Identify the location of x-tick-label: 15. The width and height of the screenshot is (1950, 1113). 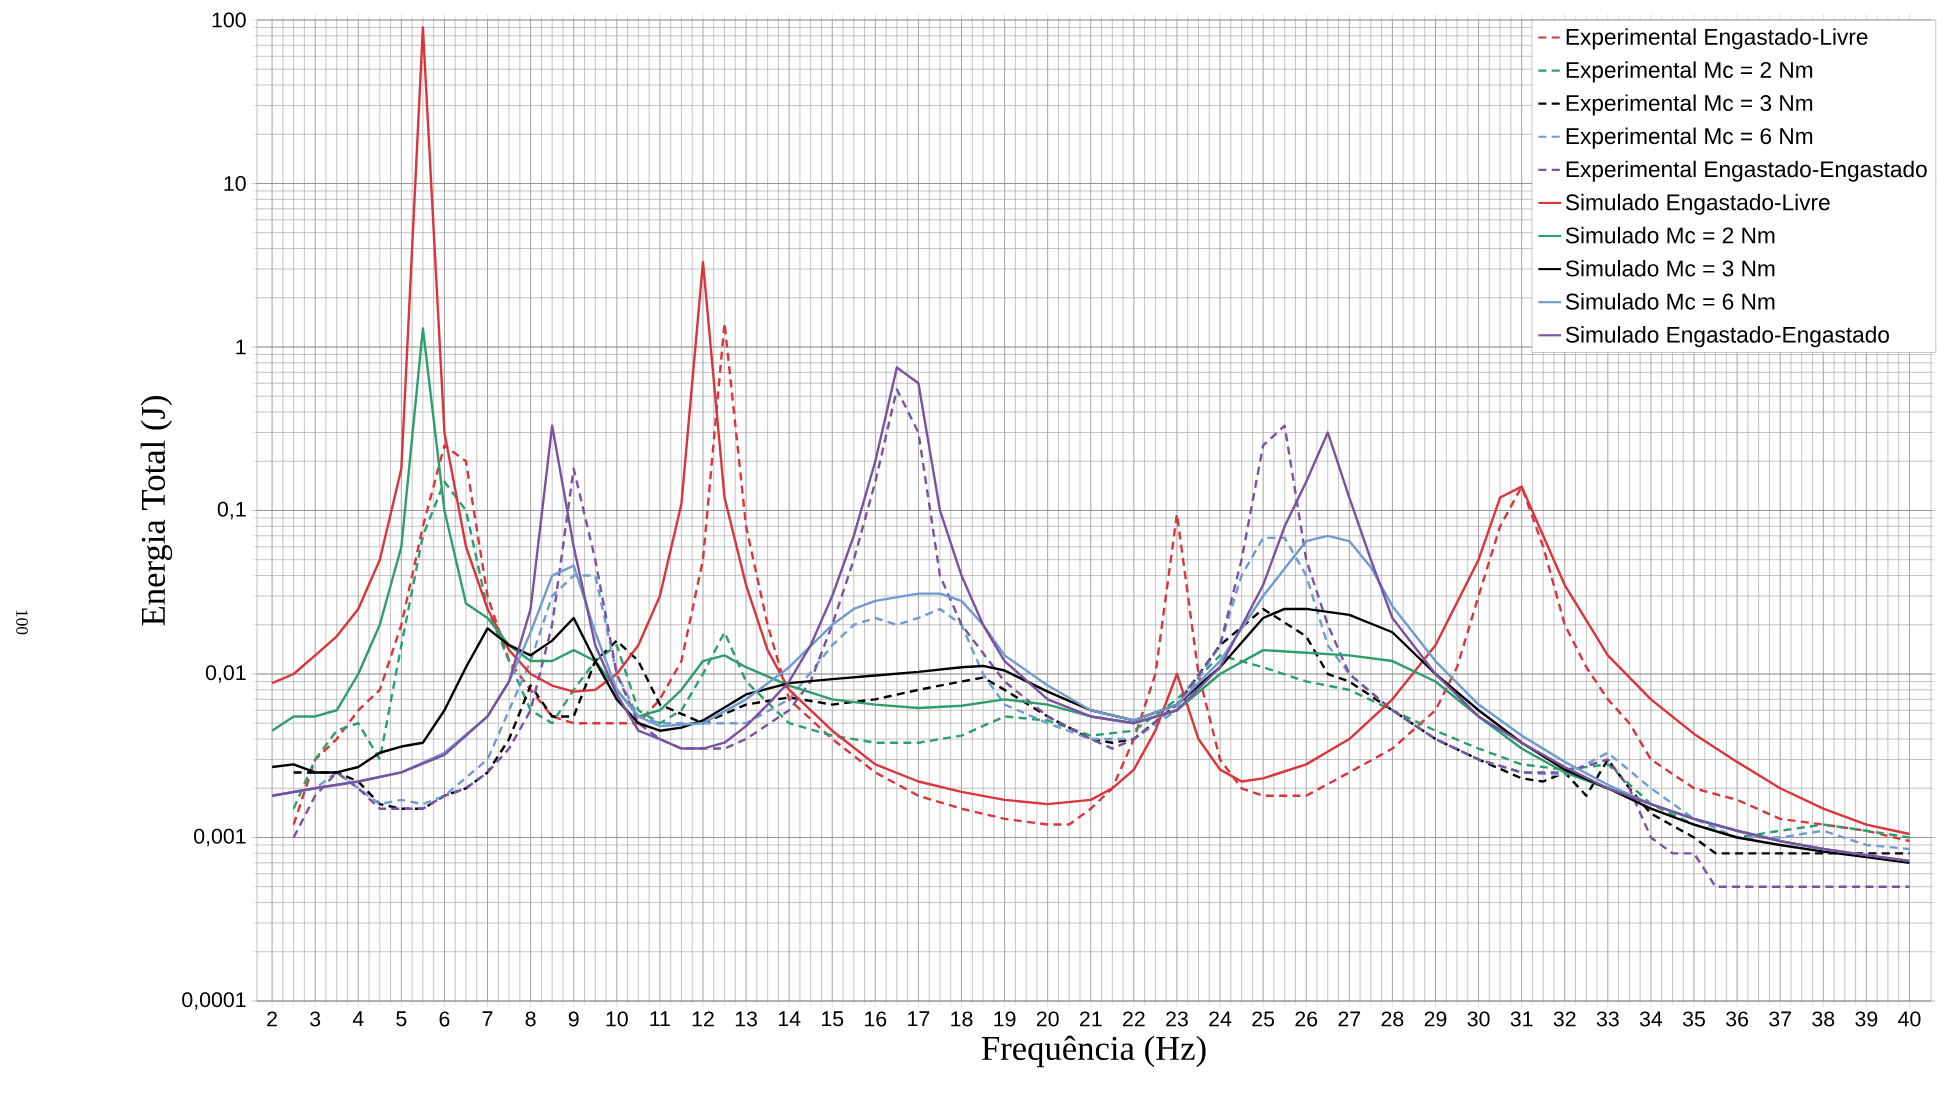
(833, 1019).